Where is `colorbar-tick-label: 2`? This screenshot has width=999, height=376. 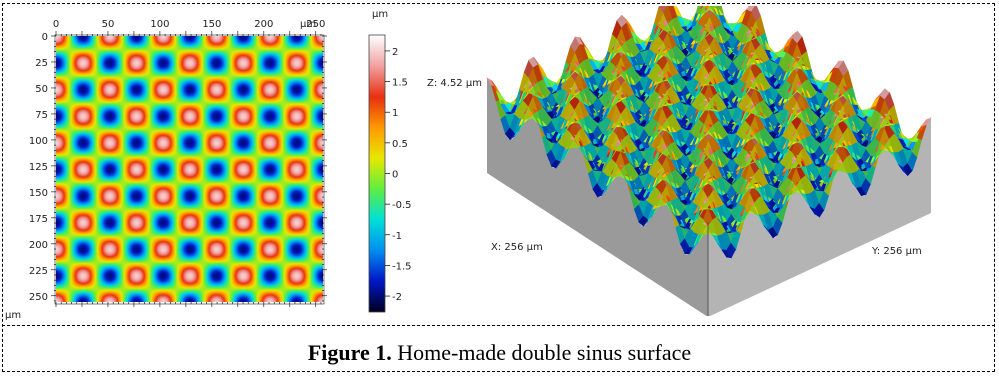 colorbar-tick-label: 2 is located at coordinates (395, 52).